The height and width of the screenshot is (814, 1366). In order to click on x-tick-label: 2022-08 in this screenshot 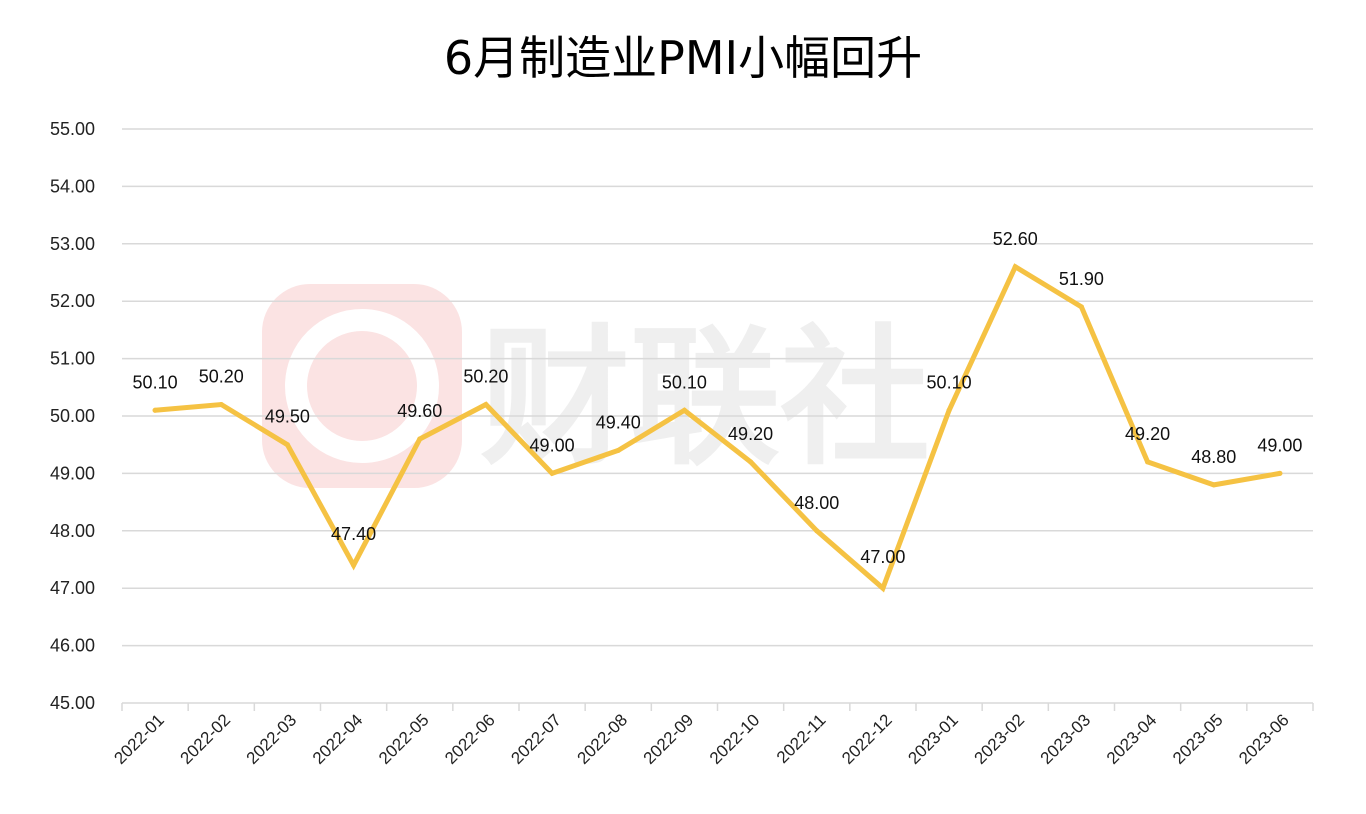, I will do `click(603, 739)`.